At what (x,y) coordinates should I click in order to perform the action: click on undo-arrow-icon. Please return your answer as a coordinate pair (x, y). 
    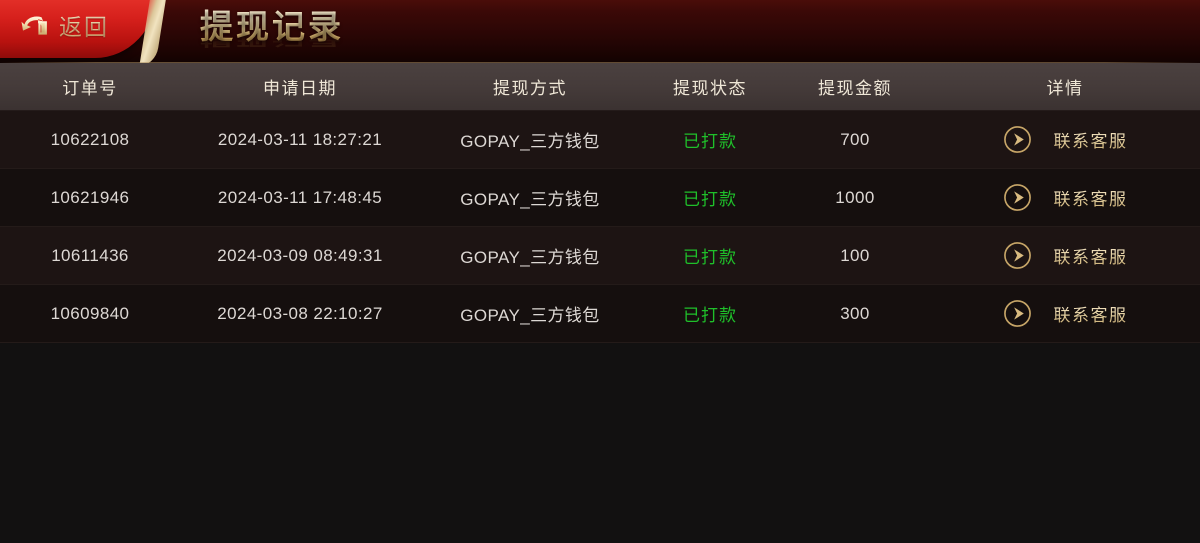
    Looking at the image, I should click on (35, 25).